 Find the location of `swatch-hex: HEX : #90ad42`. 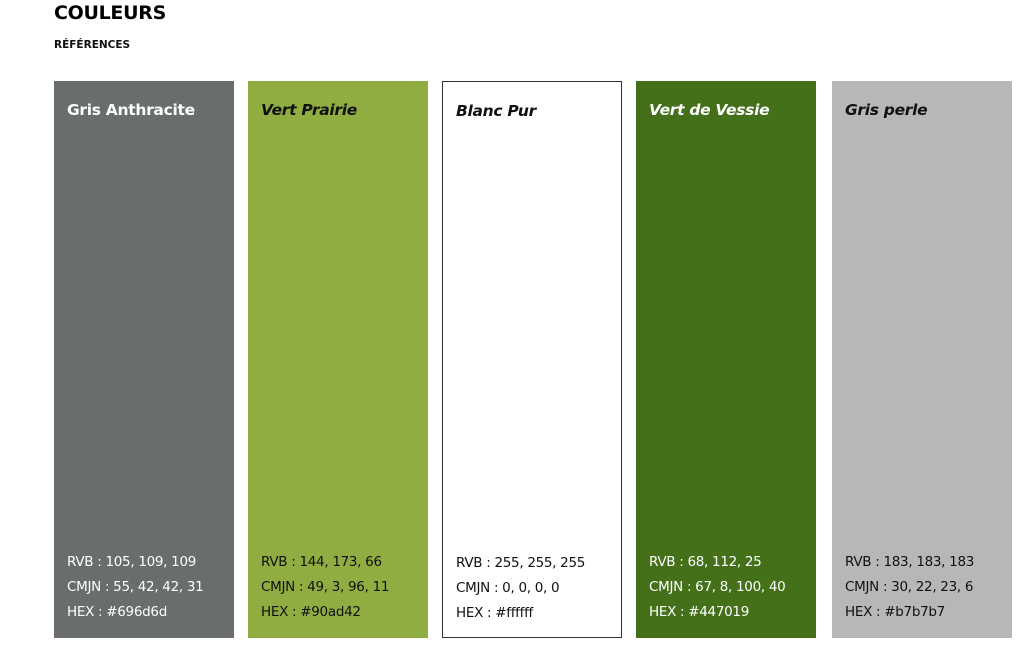

swatch-hex: HEX : #90ad42 is located at coordinates (311, 612).